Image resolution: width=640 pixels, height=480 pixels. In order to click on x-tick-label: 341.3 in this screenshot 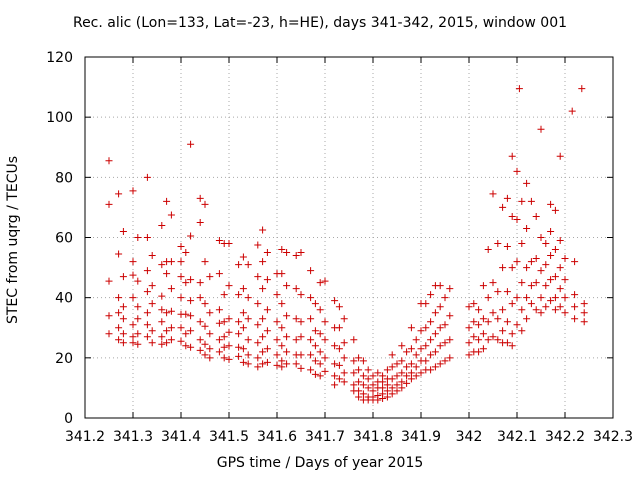, I will do `click(133, 437)`.